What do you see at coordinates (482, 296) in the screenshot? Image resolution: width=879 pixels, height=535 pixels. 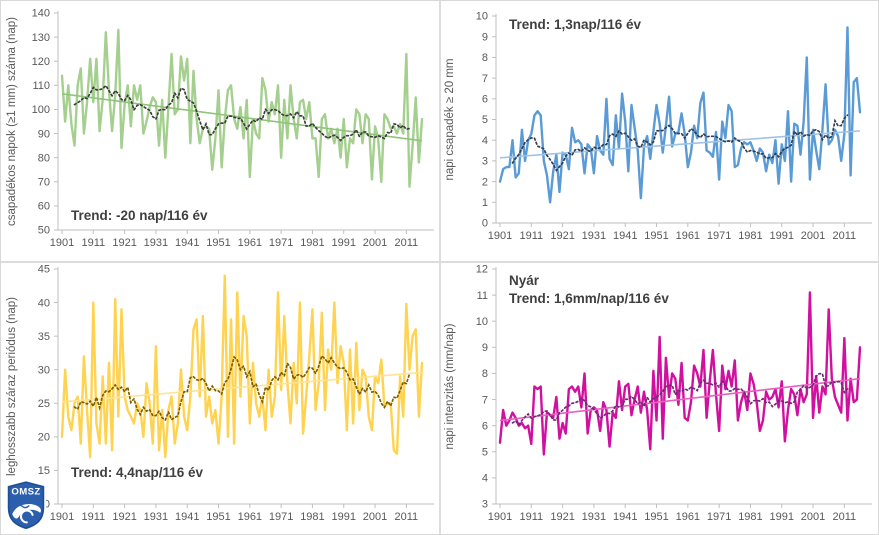 I see `y-tick-label: 11` at bounding box center [482, 296].